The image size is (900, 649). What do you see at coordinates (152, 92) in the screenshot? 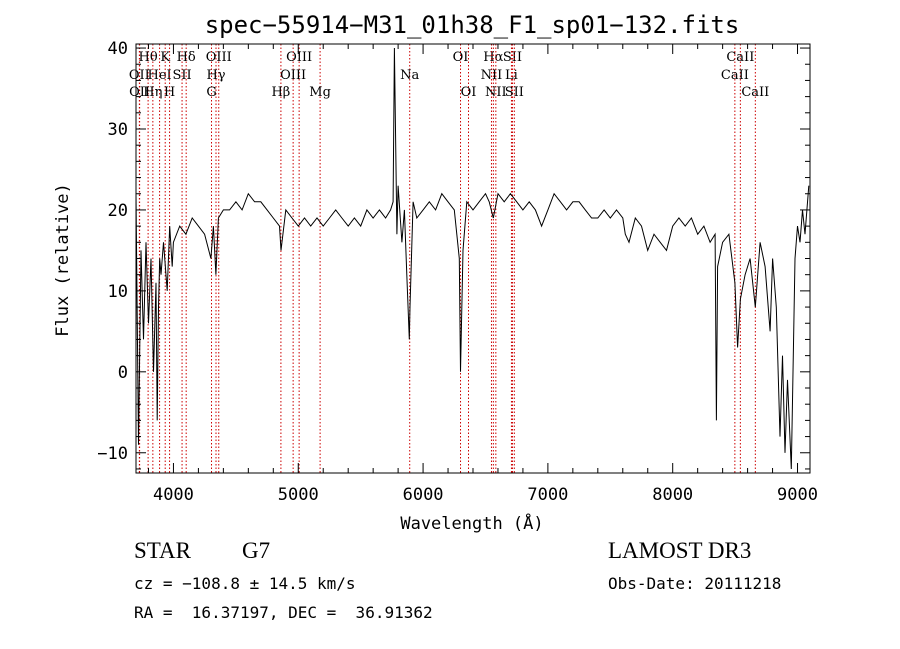
I see `spectral-line-label: Hη` at bounding box center [152, 92].